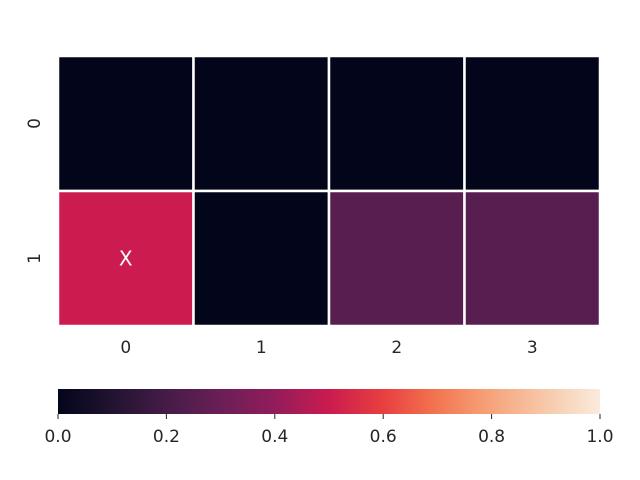  I want to click on heatmap-cell-r1-c2, so click(396, 258).